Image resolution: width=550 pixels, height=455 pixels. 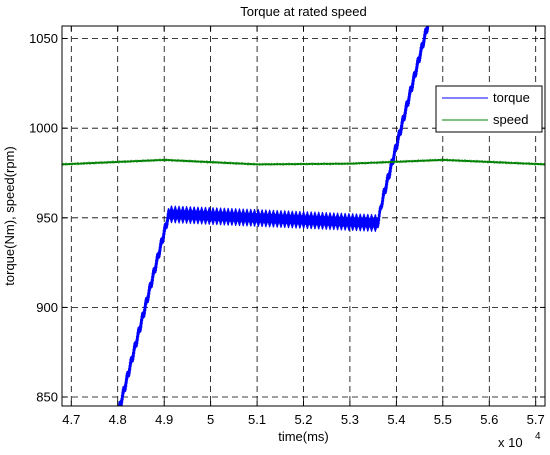 What do you see at coordinates (489, 419) in the screenshot?
I see `x-tick-label: 5.6` at bounding box center [489, 419].